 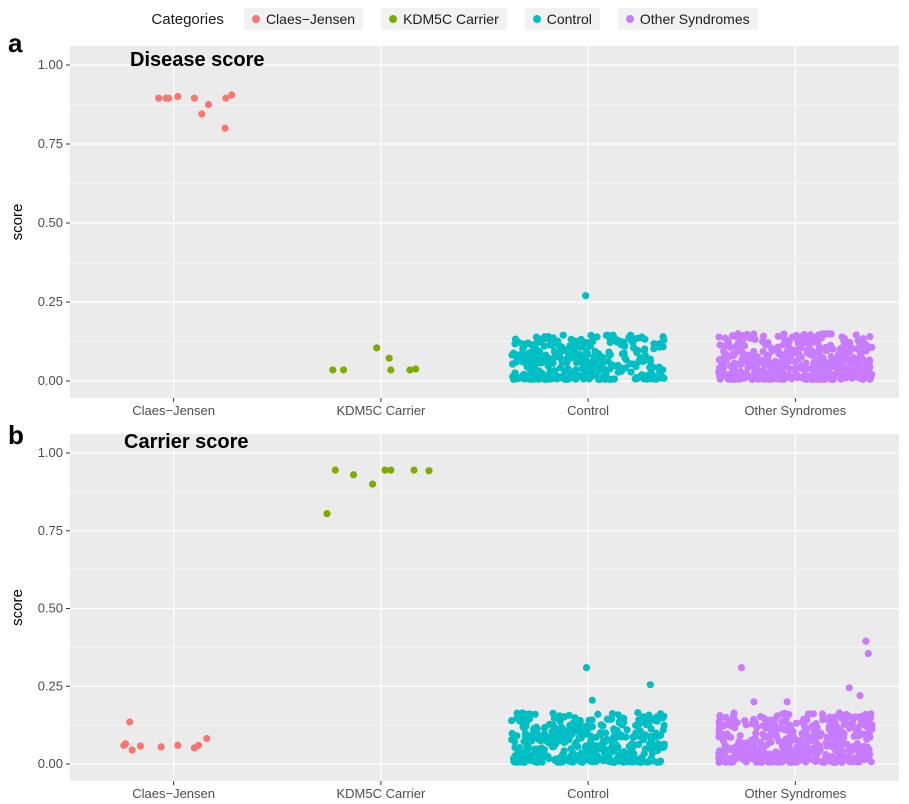 I want to click on legend-key-dot, so click(x=393, y=19).